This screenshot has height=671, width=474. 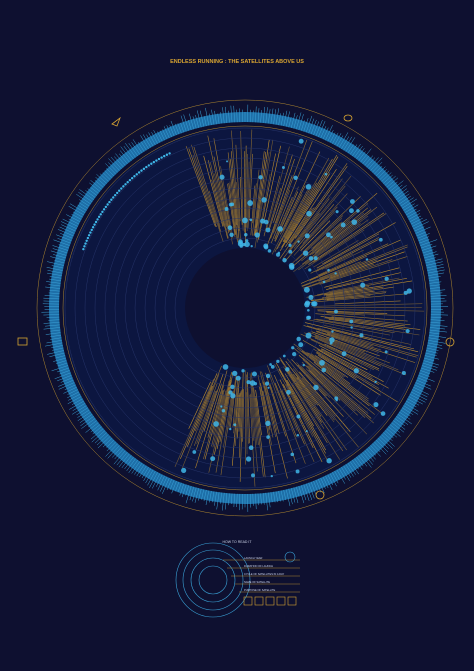 What do you see at coordinates (259, 601) in the screenshot?
I see `legend-icon` at bounding box center [259, 601].